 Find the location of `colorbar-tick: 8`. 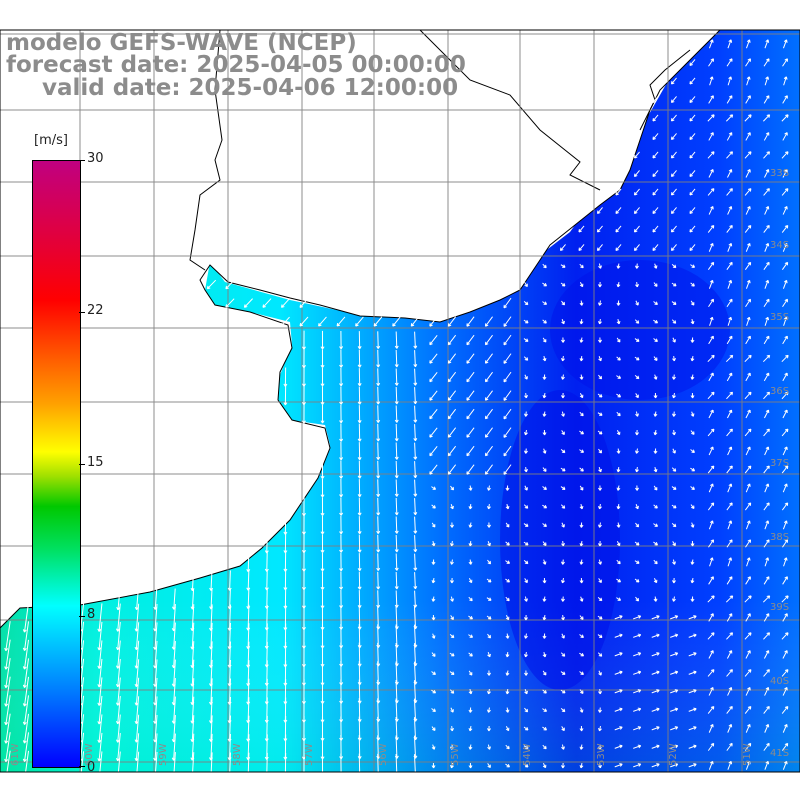

colorbar-tick: 8 is located at coordinates (91, 614).